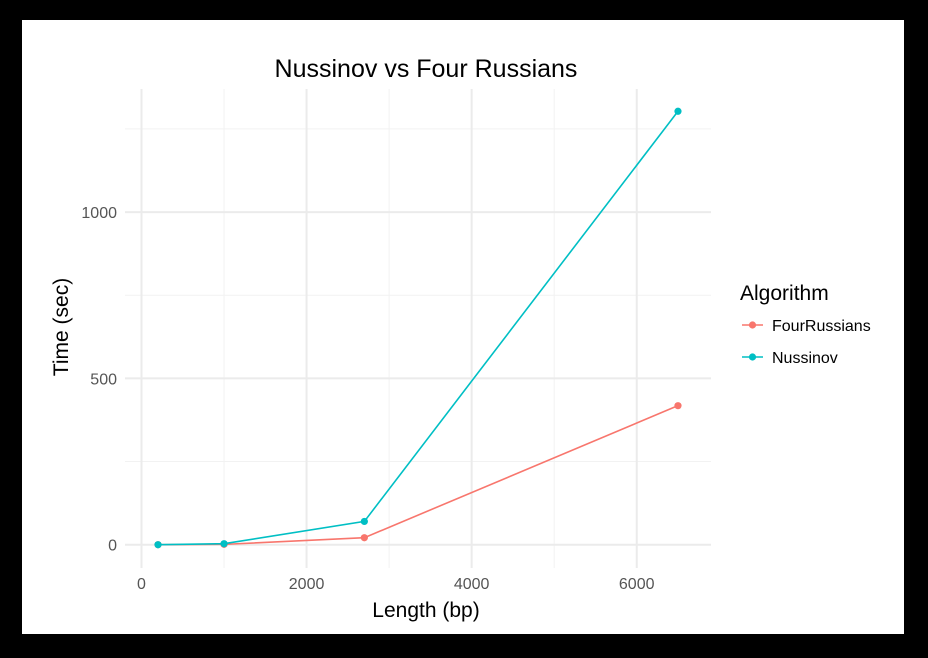 Image resolution: width=928 pixels, height=658 pixels. What do you see at coordinates (821, 326) in the screenshot?
I see `legend-label: FourRussians` at bounding box center [821, 326].